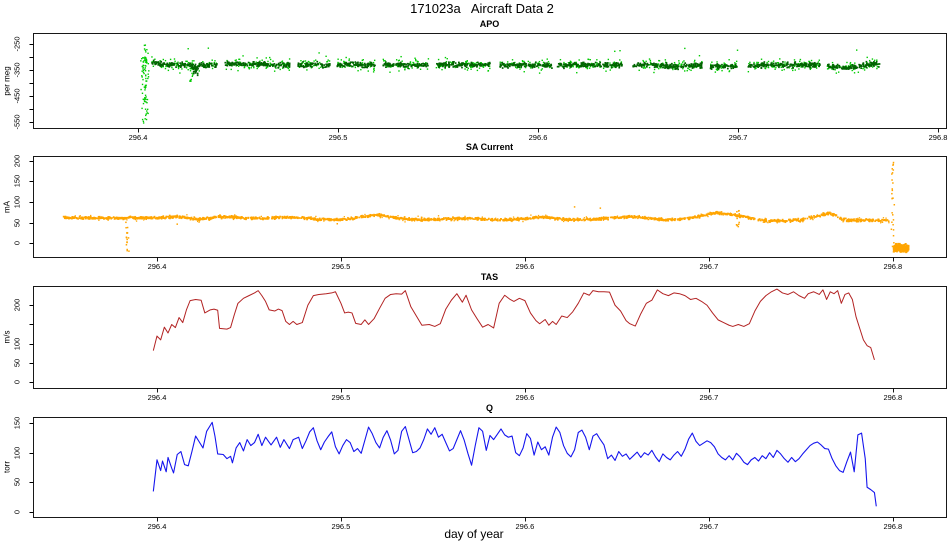 Image resolution: width=950 pixels, height=550 pixels. I want to click on panel-title-apo: APO, so click(489, 24).